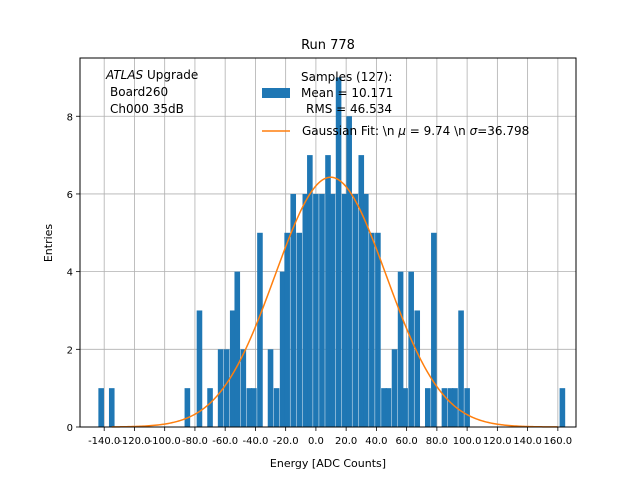  I want to click on x-tick-label: 100.0, so click(467, 441).